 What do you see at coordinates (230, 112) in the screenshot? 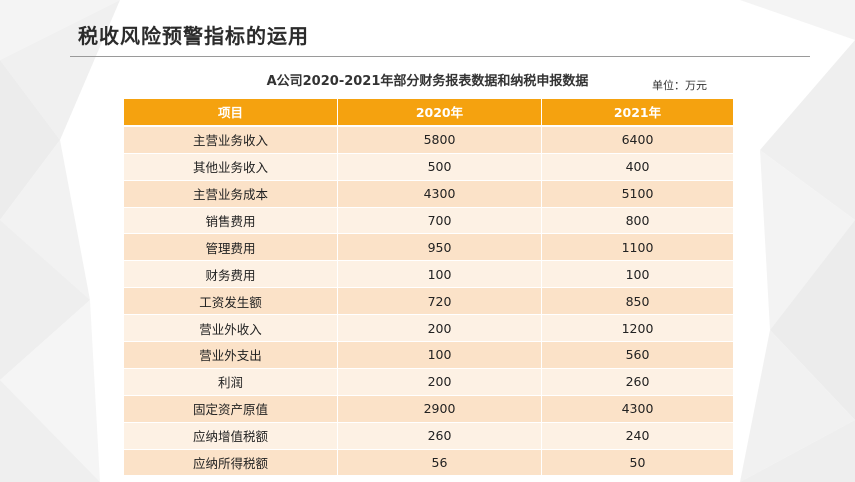
I see `header-item: 项目` at bounding box center [230, 112].